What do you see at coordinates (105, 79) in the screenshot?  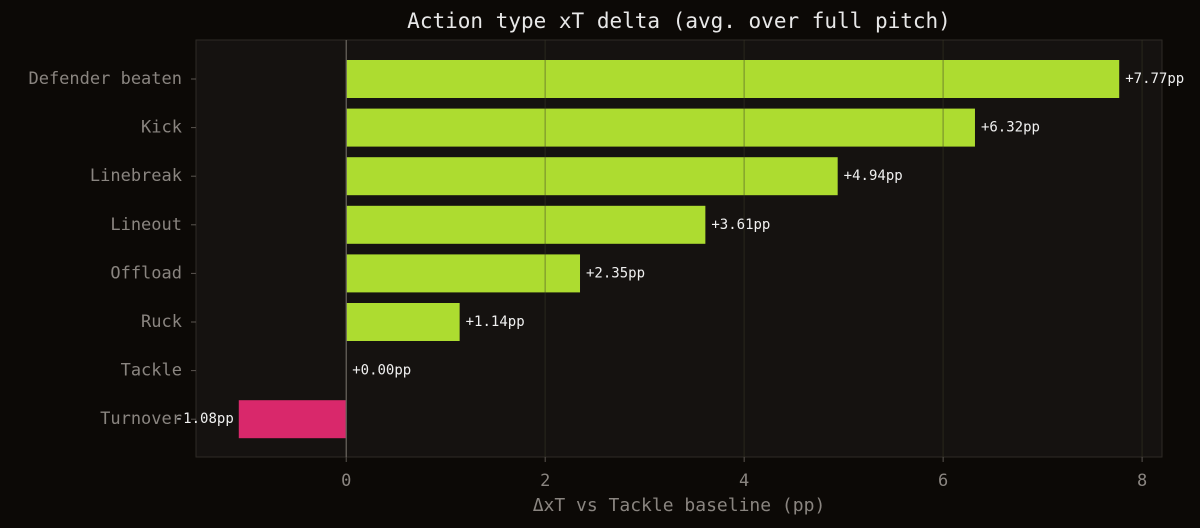 I see `y-tick-label: Defender beaten` at bounding box center [105, 79].